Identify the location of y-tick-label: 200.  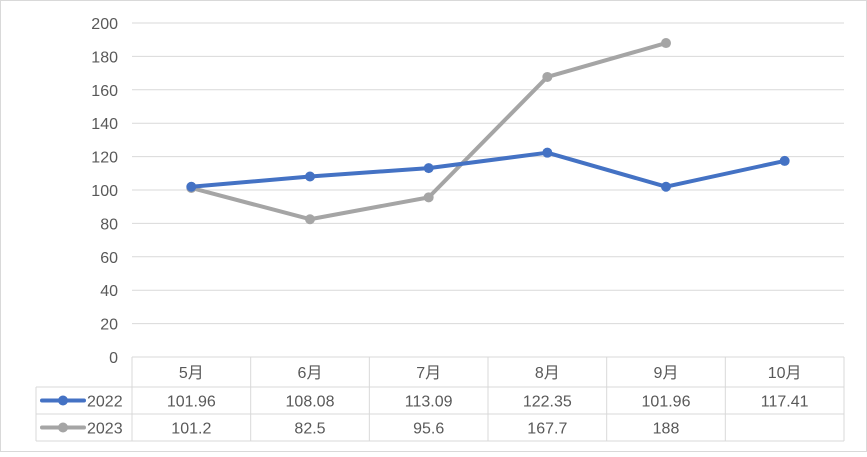
(104, 24).